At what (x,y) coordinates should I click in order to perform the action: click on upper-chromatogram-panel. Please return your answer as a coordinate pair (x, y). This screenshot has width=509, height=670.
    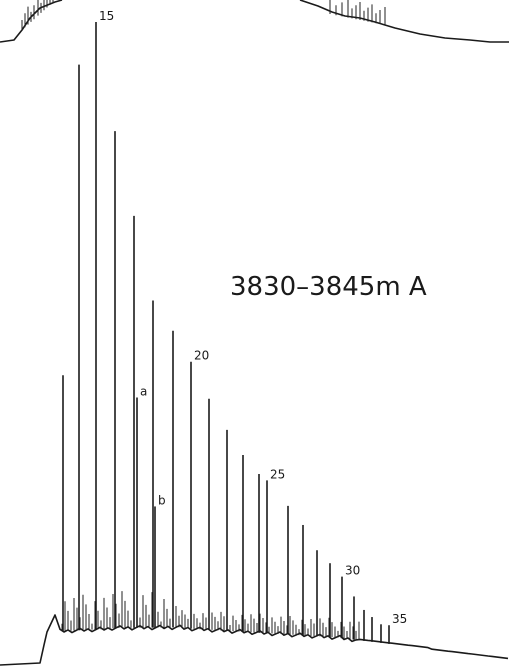
    Looking at the image, I should click on (254, 21).